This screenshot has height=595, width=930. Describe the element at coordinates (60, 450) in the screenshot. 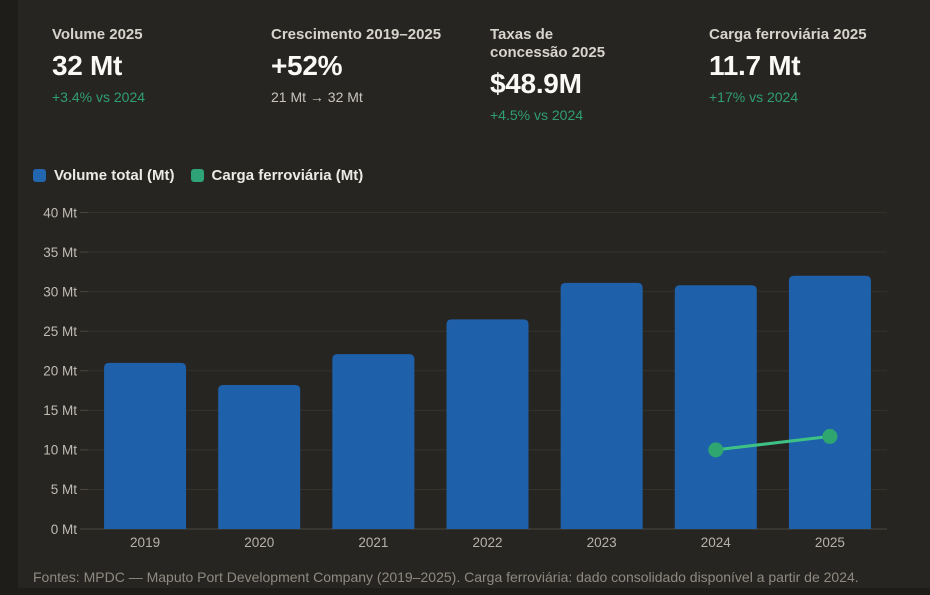

I see `y-tick-label: 10 Mt` at that location.